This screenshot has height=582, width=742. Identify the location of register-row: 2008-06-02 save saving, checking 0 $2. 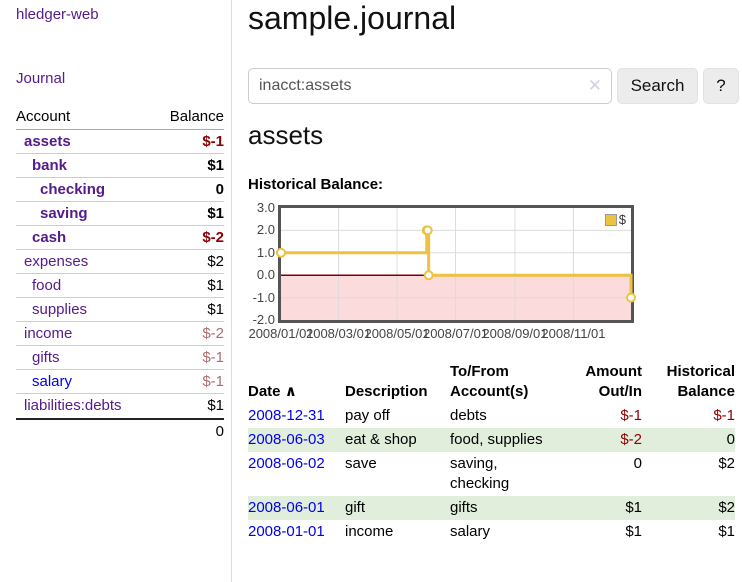
(491, 474).